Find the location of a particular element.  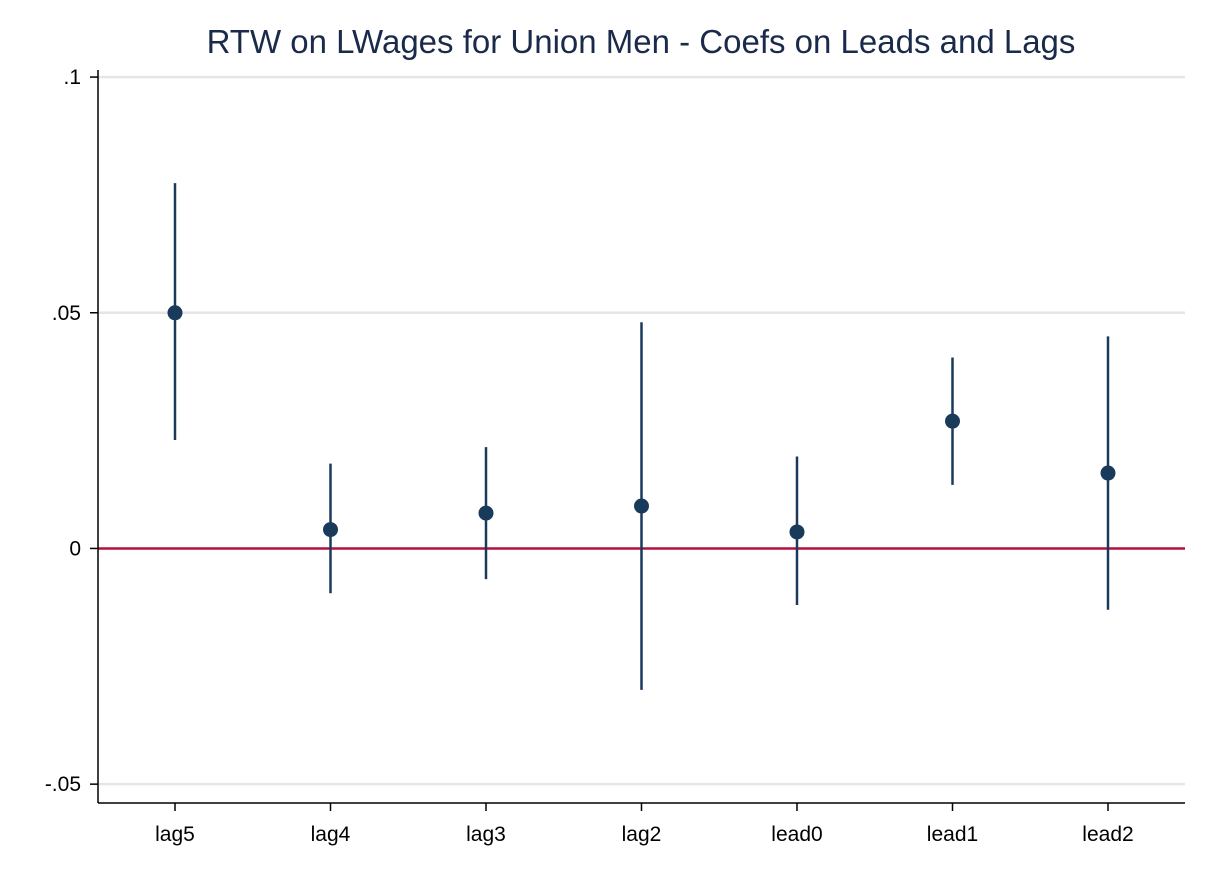

point-lead1 is located at coordinates (952, 421).